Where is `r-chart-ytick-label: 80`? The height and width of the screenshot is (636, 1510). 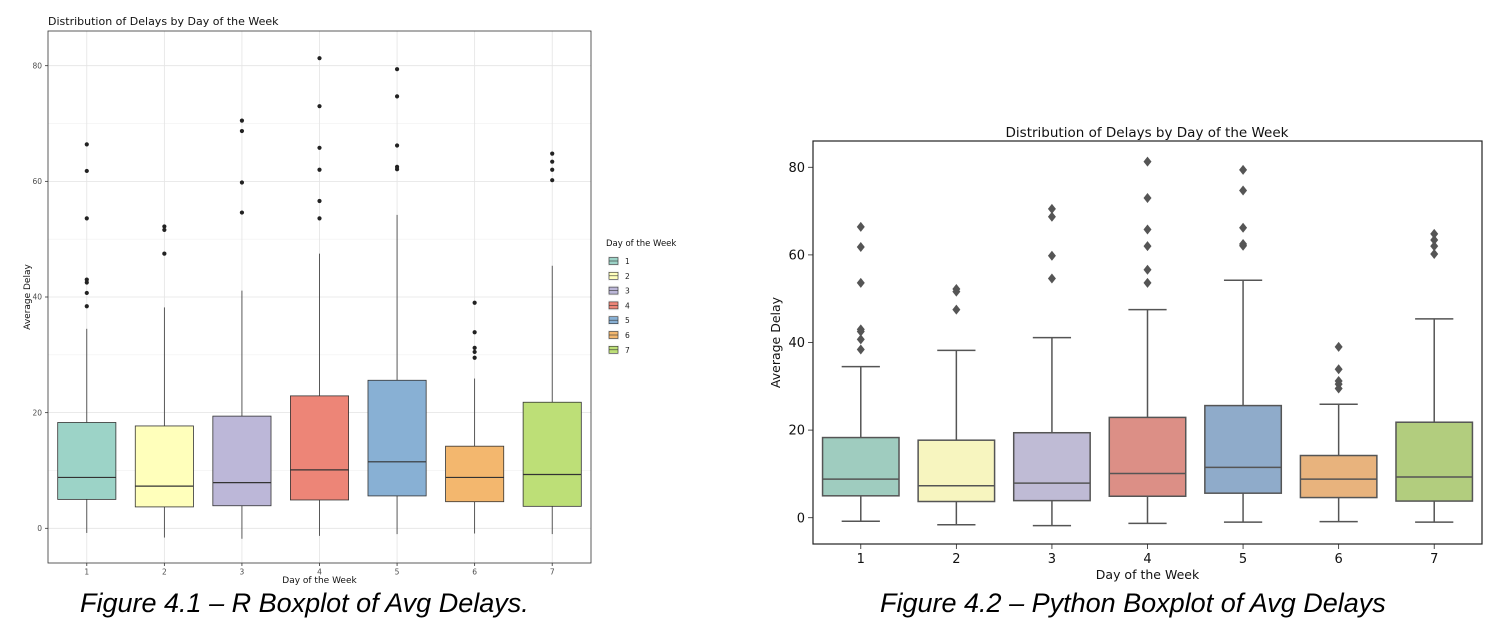
r-chart-ytick-label: 80 is located at coordinates (37, 65).